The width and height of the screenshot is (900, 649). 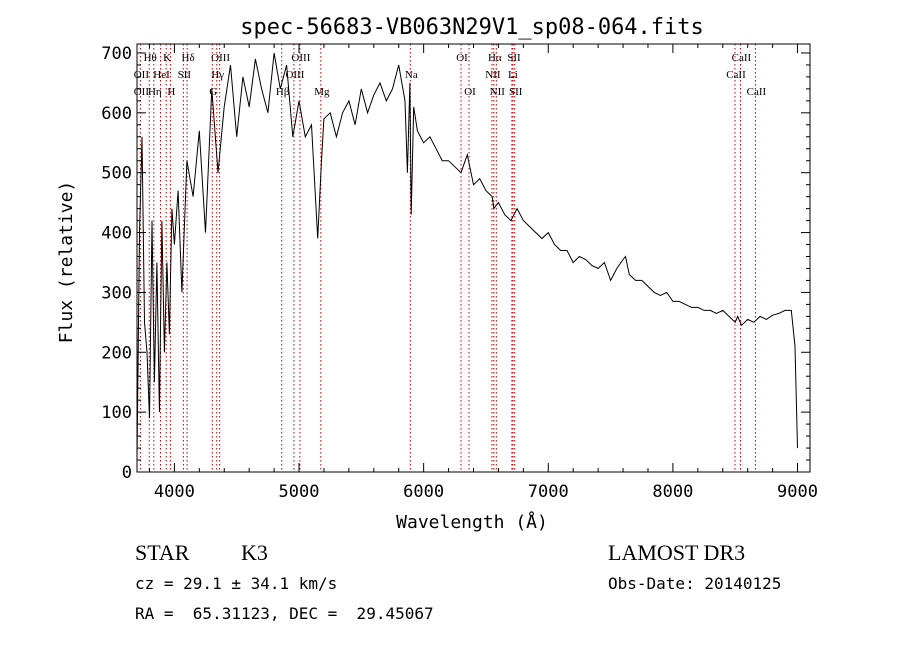 I want to click on line-label-14: Hβ, so click(x=283, y=92).